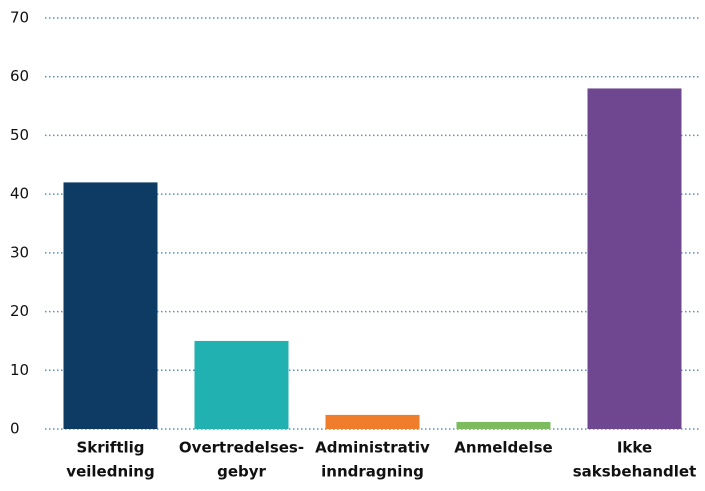 The width and height of the screenshot is (705, 491). What do you see at coordinates (503, 448) in the screenshot?
I see `x-tick-label: Anmeldelse` at bounding box center [503, 448].